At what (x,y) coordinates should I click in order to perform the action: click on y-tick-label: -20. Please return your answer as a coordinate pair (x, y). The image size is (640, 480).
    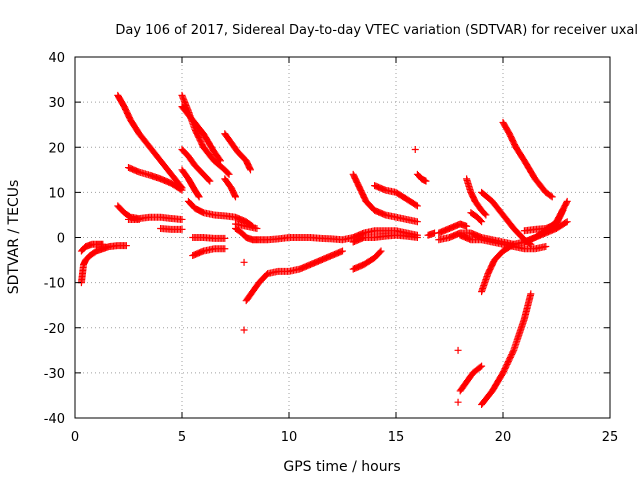
    Looking at the image, I should click on (54, 329).